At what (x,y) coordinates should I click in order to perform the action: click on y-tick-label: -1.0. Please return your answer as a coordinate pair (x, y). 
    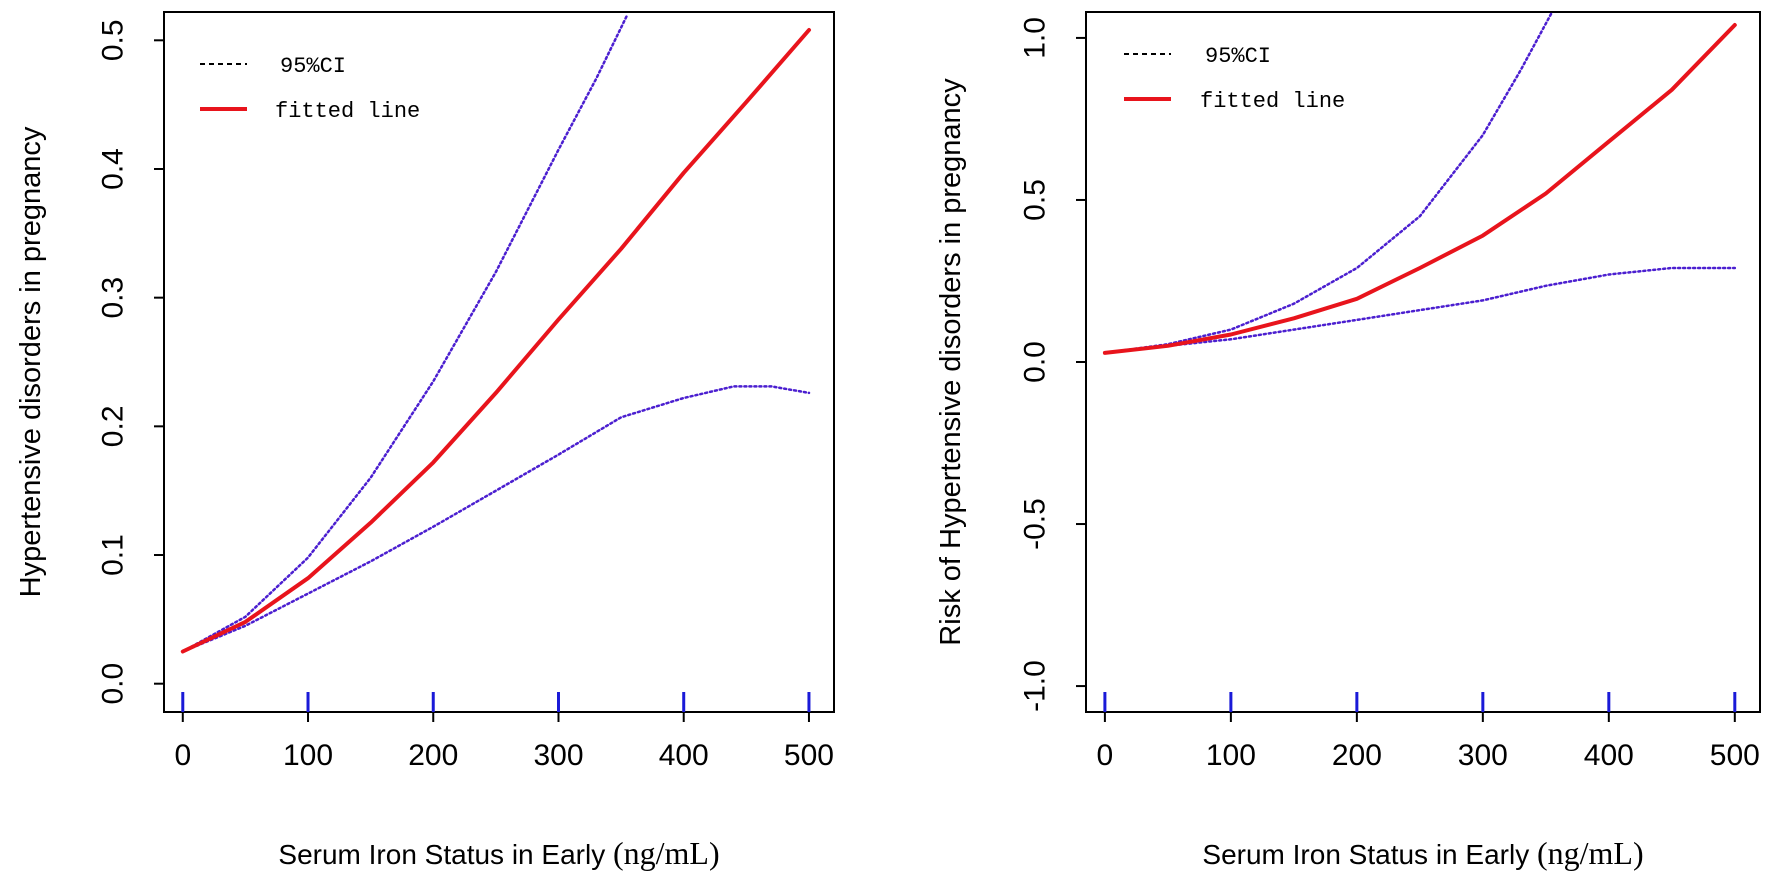
    Looking at the image, I should click on (1035, 686).